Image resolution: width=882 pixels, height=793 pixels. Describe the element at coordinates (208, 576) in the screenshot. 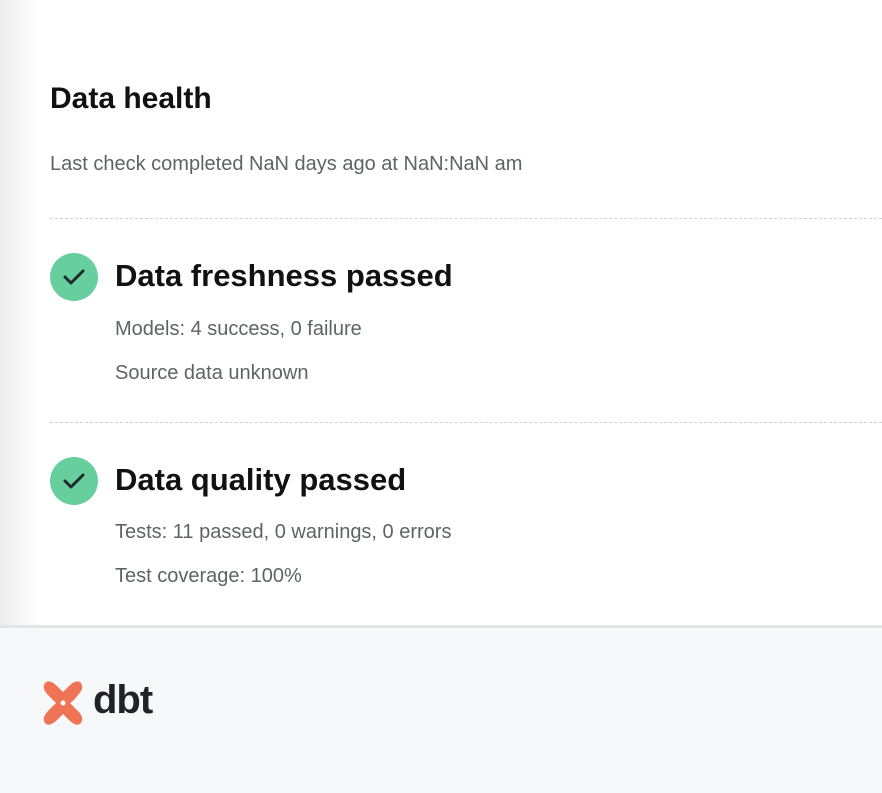

I see `quality-coverage: Test coverage: 100%` at that location.